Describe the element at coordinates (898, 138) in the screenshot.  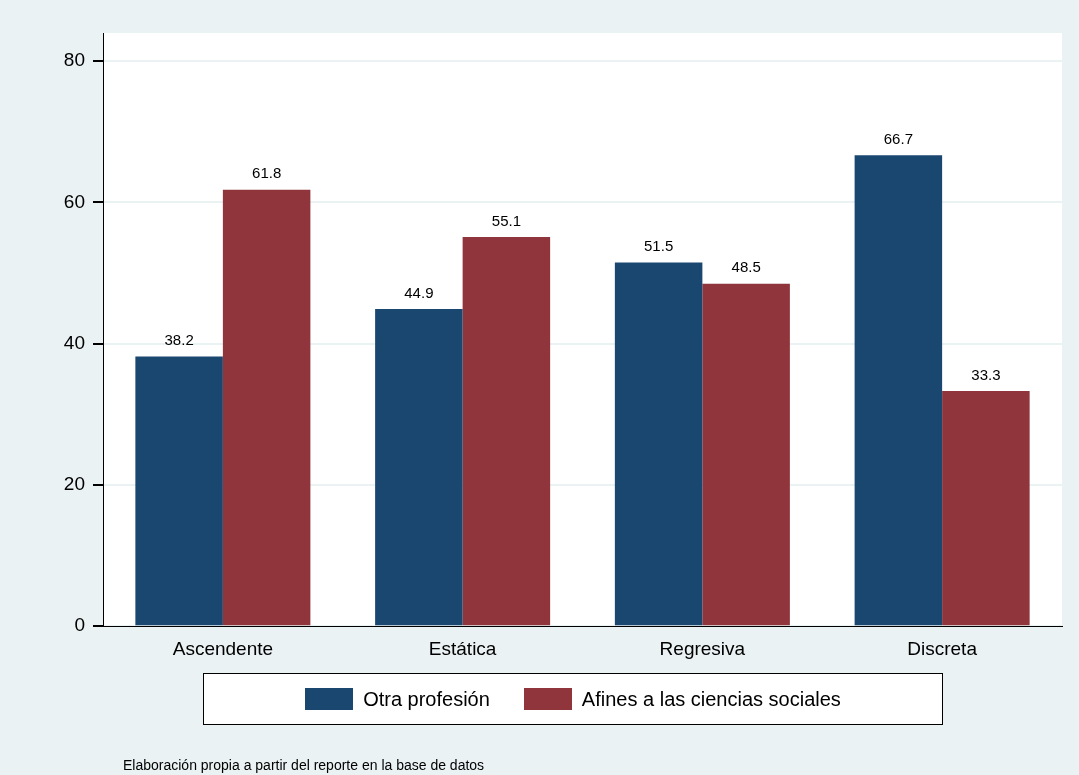
I see `data-label: 66.7` at that location.